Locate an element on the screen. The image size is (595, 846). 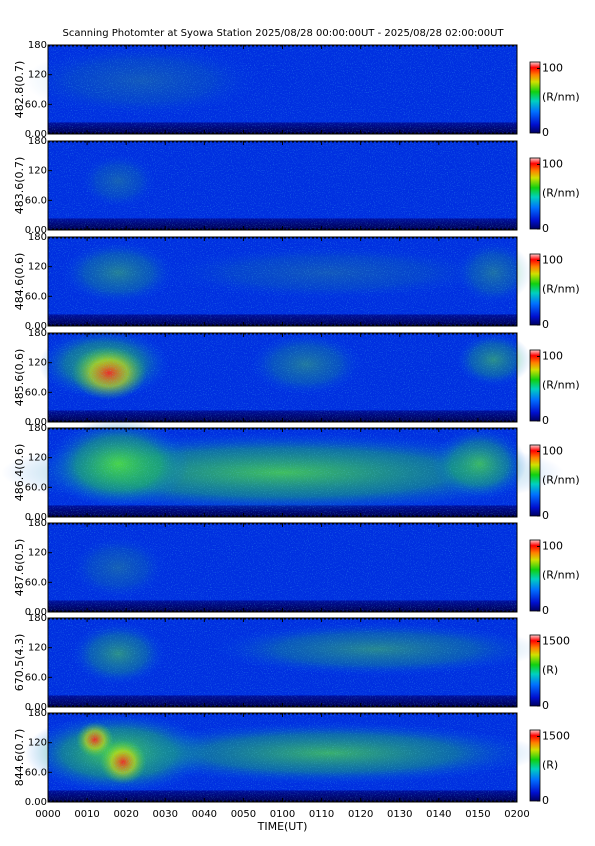
x-tick-label: 0000 is located at coordinates (47, 814).